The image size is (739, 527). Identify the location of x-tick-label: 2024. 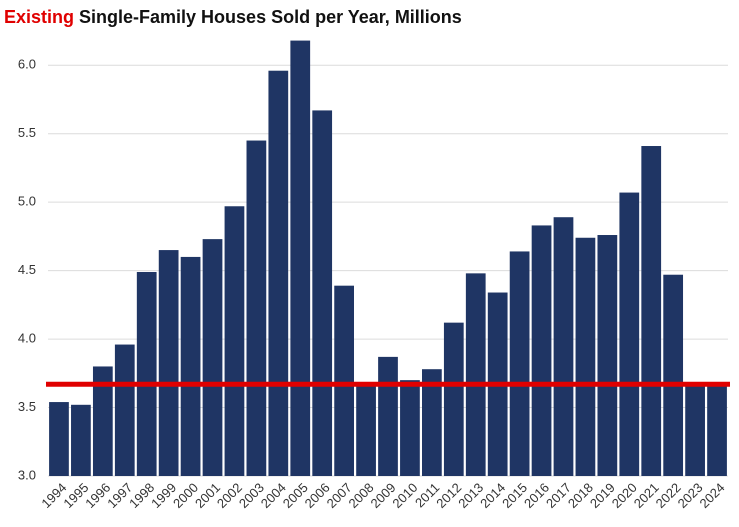
(712, 495).